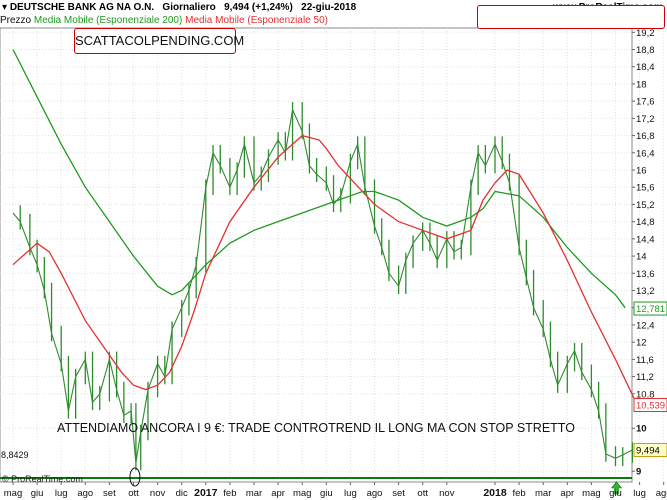 This screenshot has height=500, width=667. What do you see at coordinates (16, 20) in the screenshot?
I see `legend-price: Prezzo` at bounding box center [16, 20].